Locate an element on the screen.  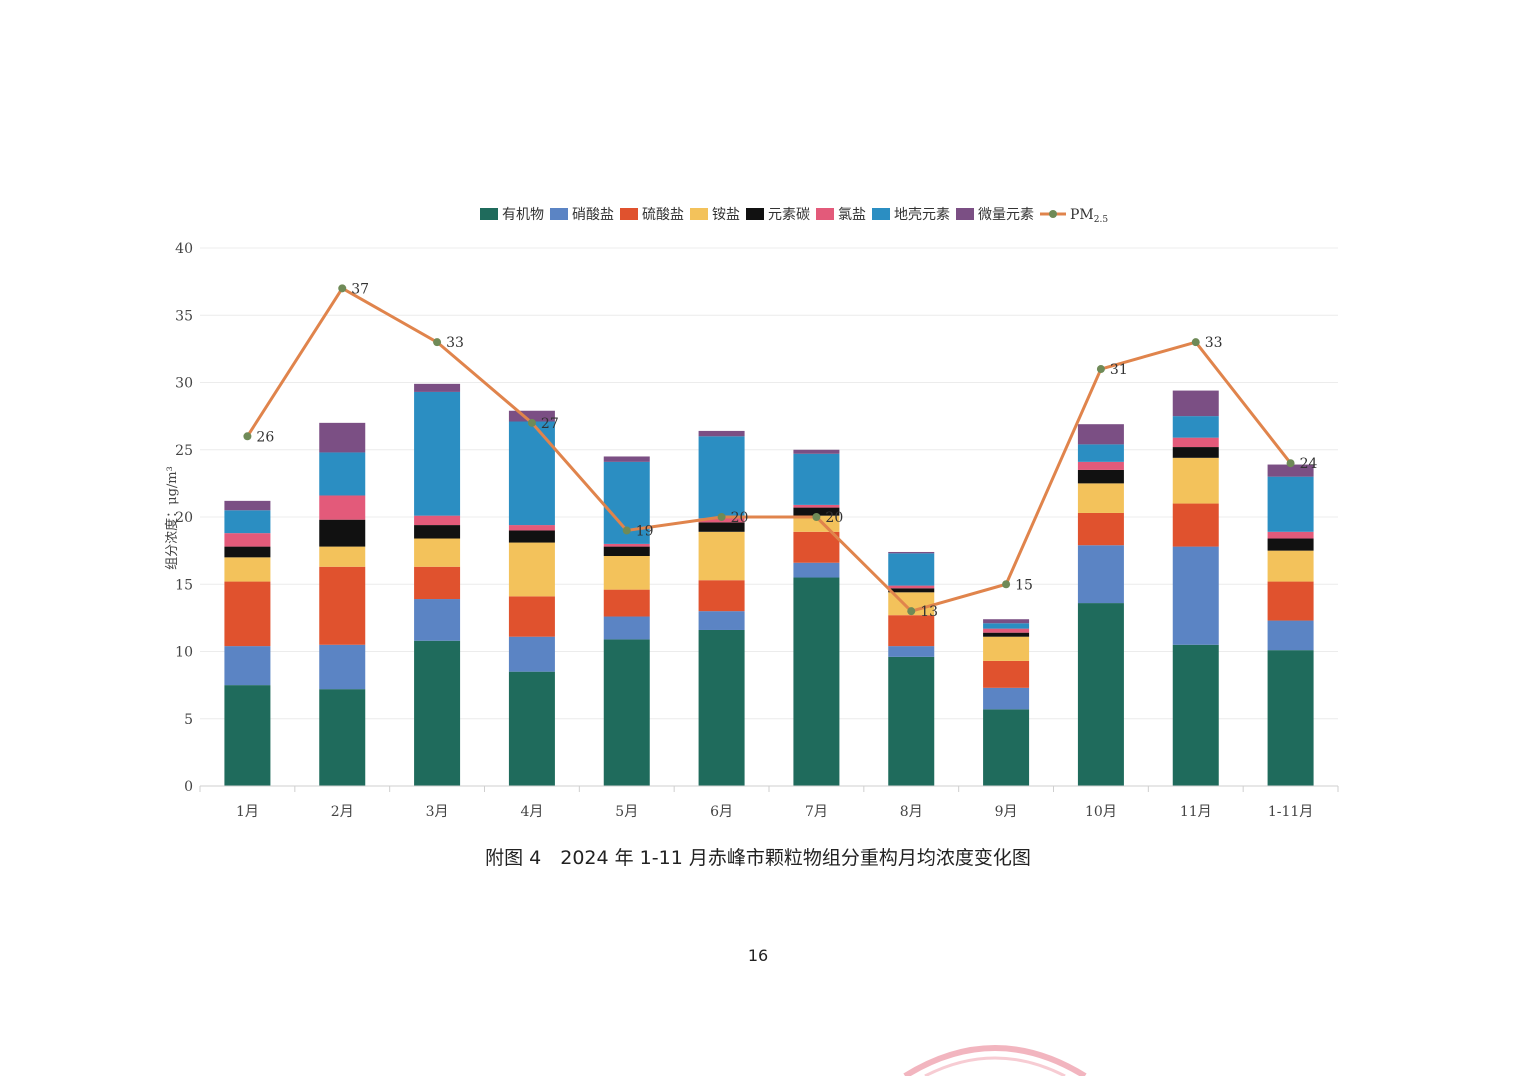
legend-label: 硝酸盐 is located at coordinates (593, 215).